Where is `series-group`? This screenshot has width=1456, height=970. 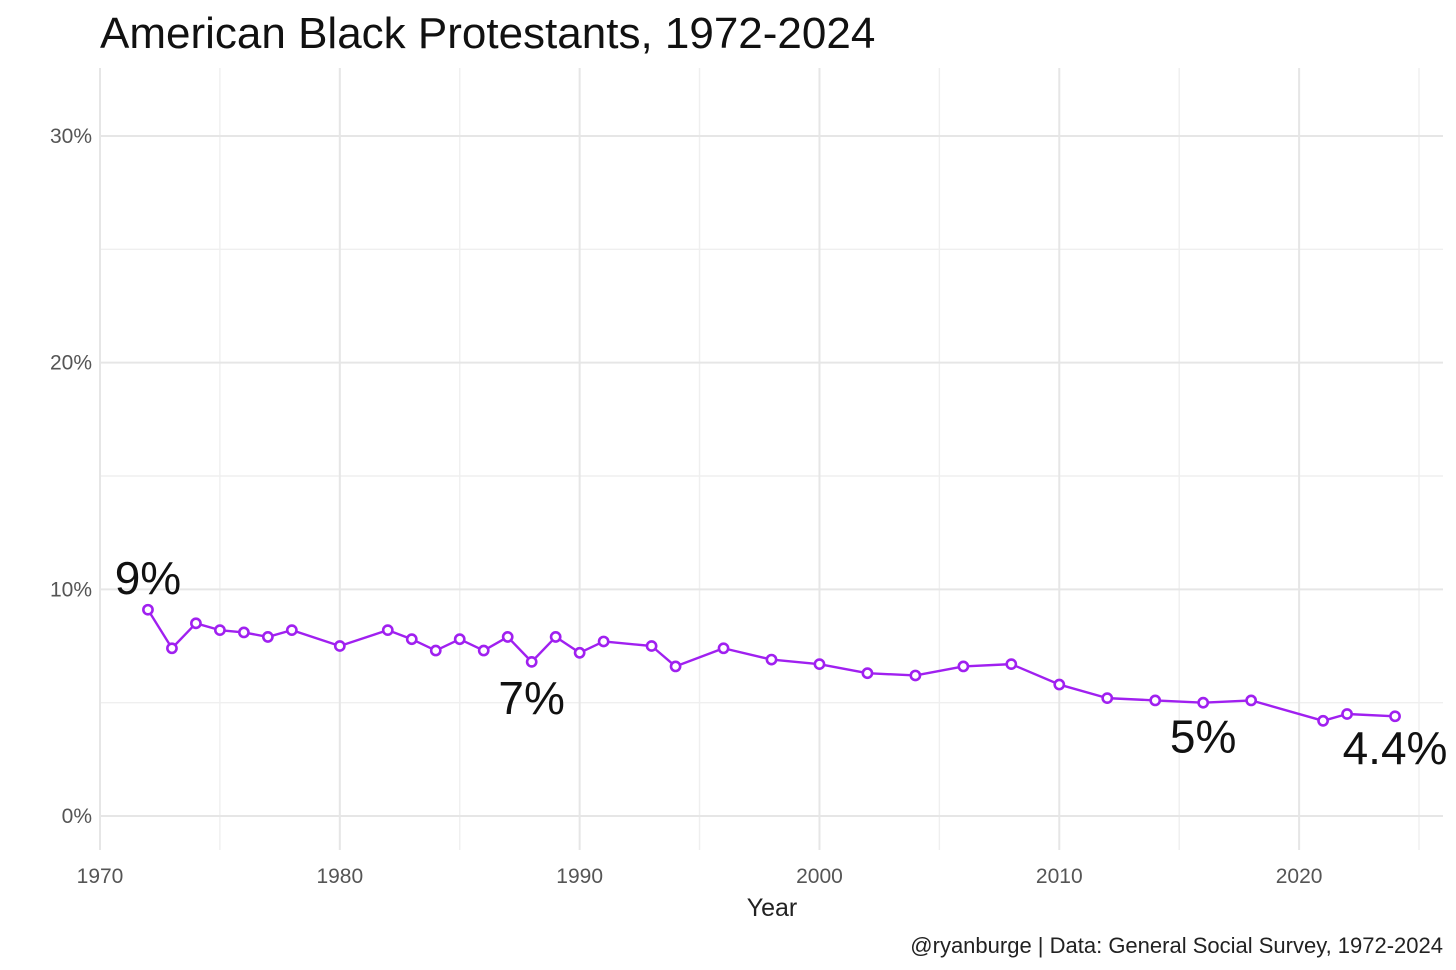
series-group is located at coordinates (771, 665).